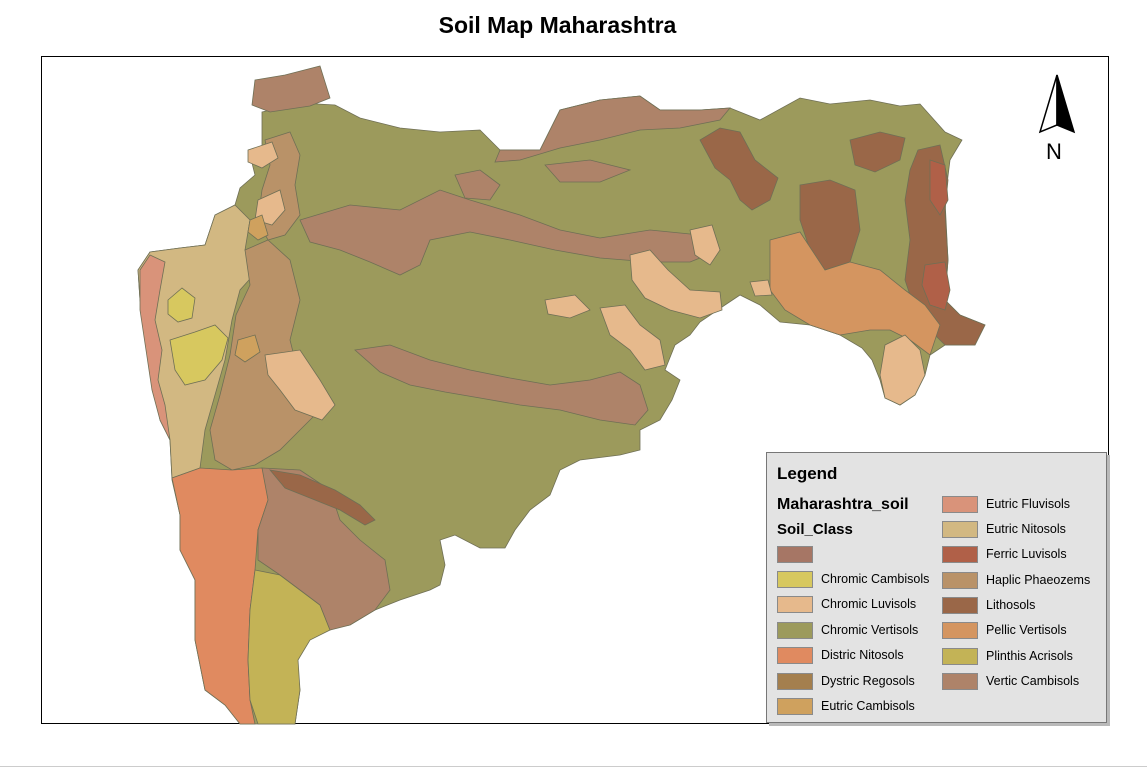 This screenshot has width=1147, height=770. I want to click on region-eutric-fluvisols, so click(155, 347).